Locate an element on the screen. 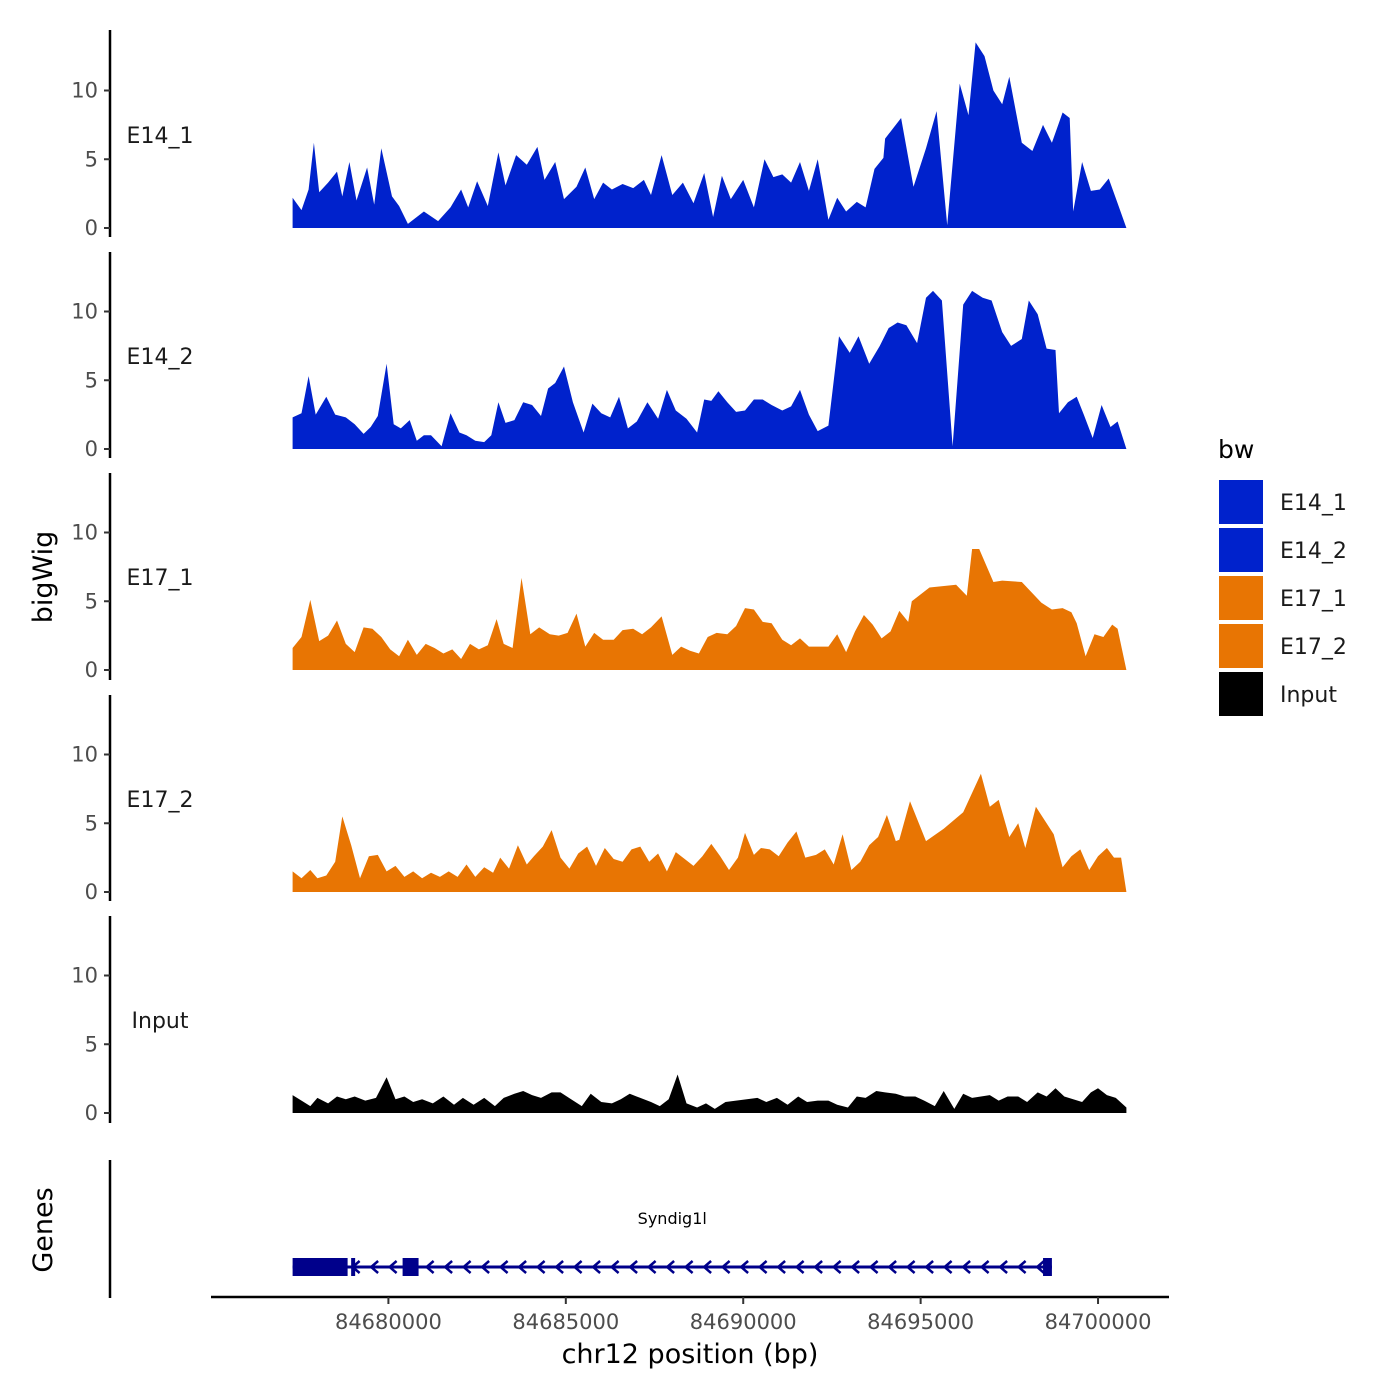 The height and width of the screenshot is (1400, 1400). legend-title: bw is located at coordinates (1236, 449).